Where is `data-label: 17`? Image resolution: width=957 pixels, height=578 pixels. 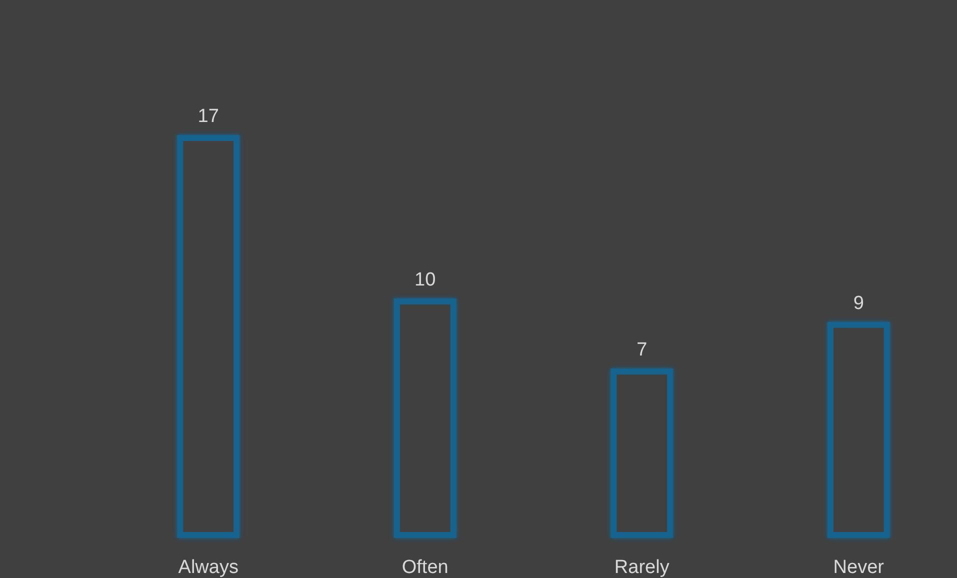 data-label: 17 is located at coordinates (208, 116).